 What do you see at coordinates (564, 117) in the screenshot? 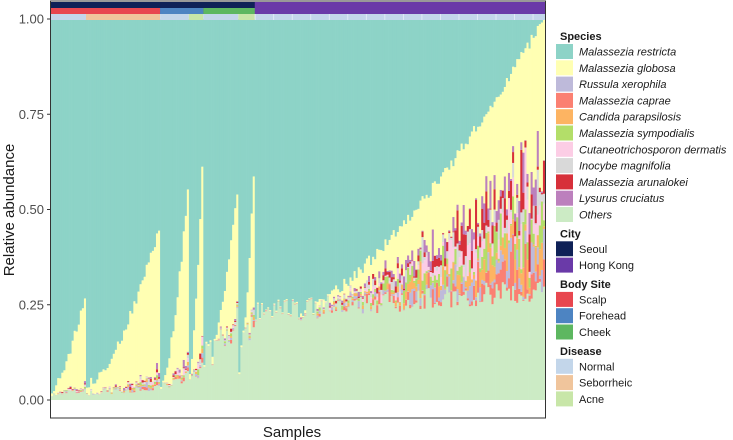
I see `legend-swatch` at bounding box center [564, 117].